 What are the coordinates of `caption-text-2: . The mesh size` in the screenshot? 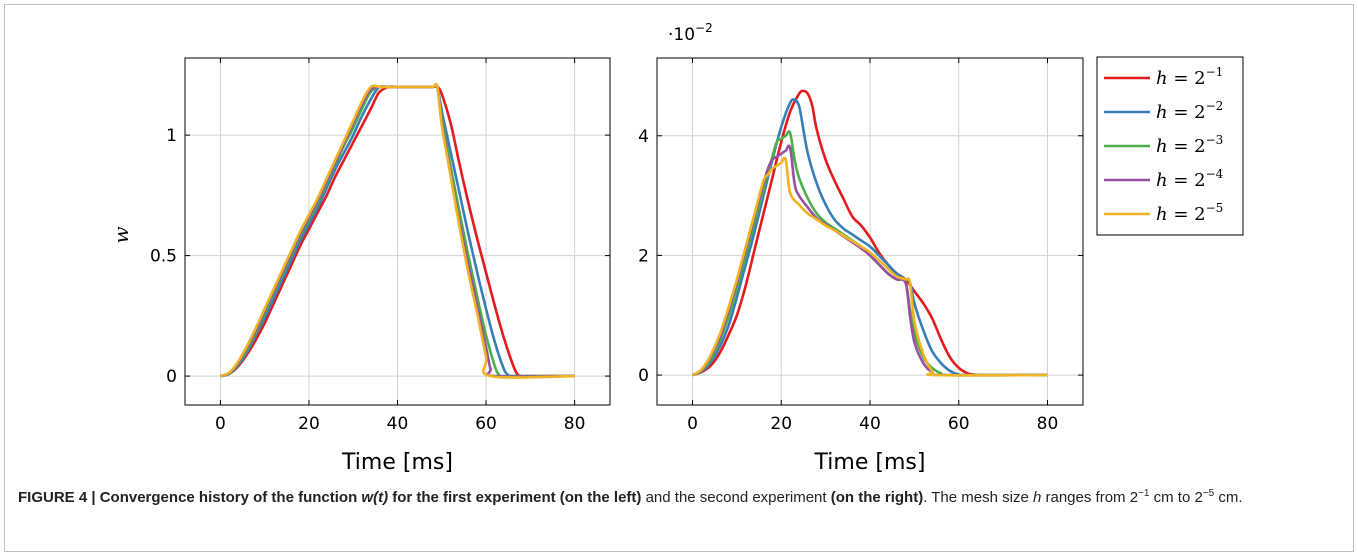 It's located at (978, 497).